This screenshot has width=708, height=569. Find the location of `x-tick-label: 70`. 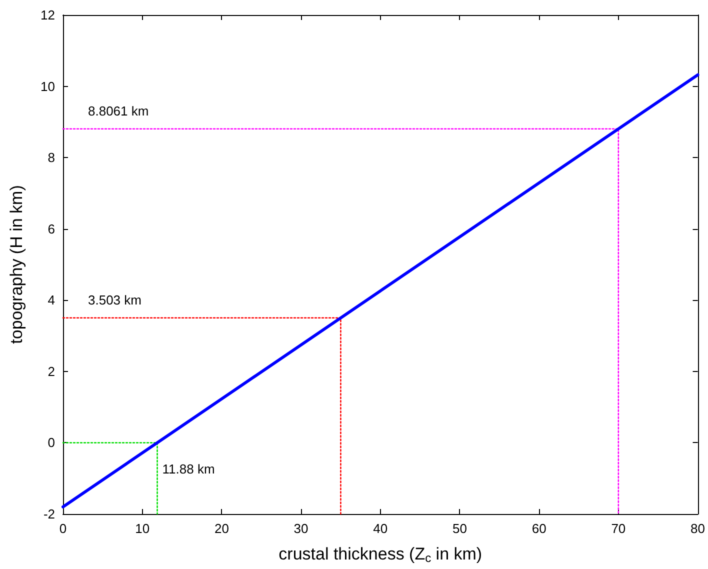

x-tick-label: 70 is located at coordinates (618, 528).